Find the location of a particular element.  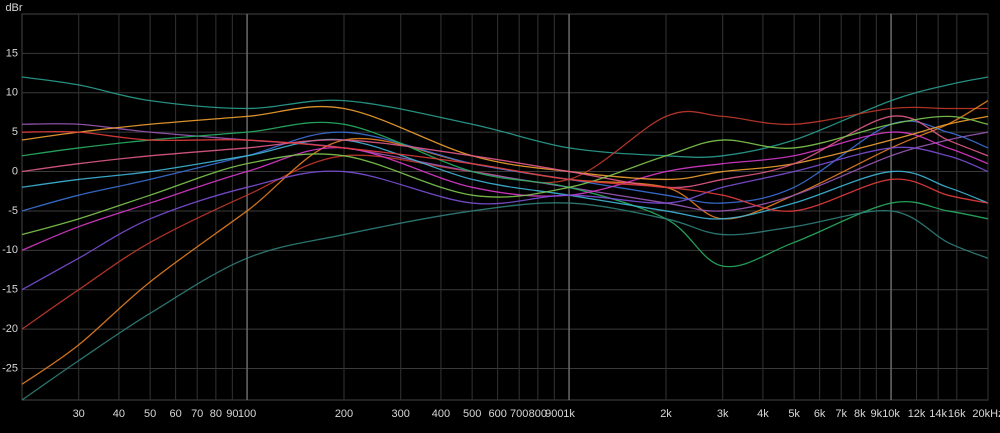

x-tick-label: 700 is located at coordinates (519, 414).